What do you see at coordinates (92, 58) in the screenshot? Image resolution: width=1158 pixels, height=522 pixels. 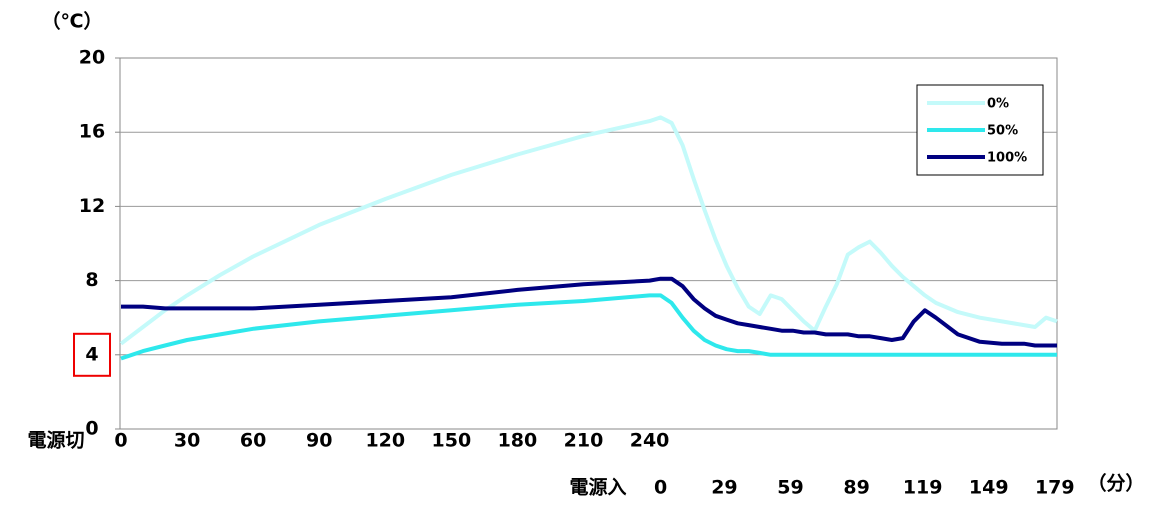 I see `y-tick-label: 20` at bounding box center [92, 58].